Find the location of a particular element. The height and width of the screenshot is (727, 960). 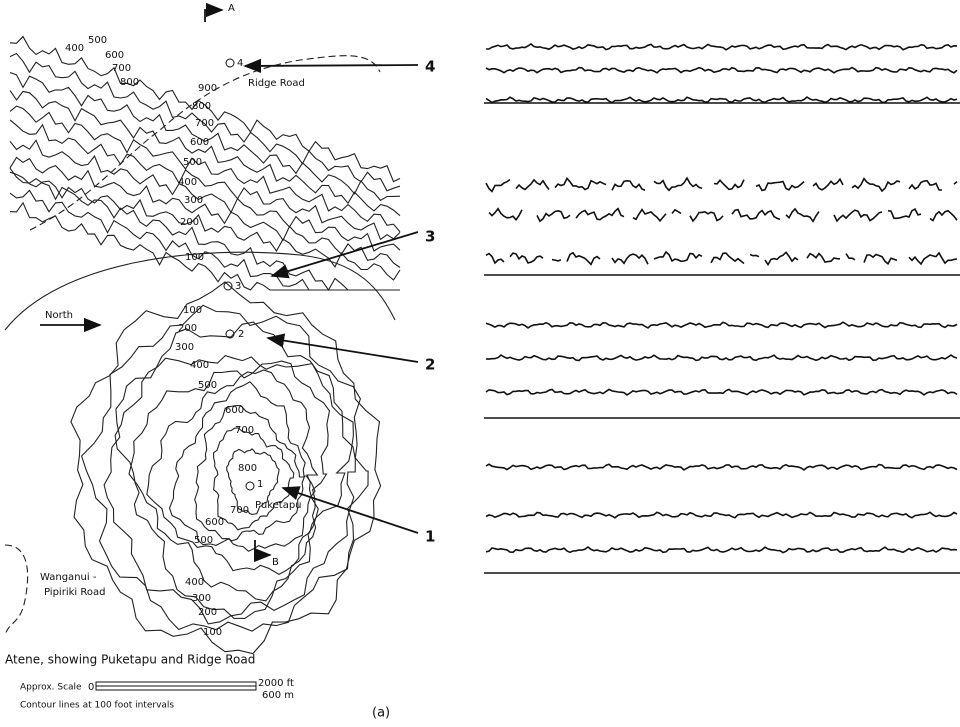

section-mark: B is located at coordinates (275, 562).